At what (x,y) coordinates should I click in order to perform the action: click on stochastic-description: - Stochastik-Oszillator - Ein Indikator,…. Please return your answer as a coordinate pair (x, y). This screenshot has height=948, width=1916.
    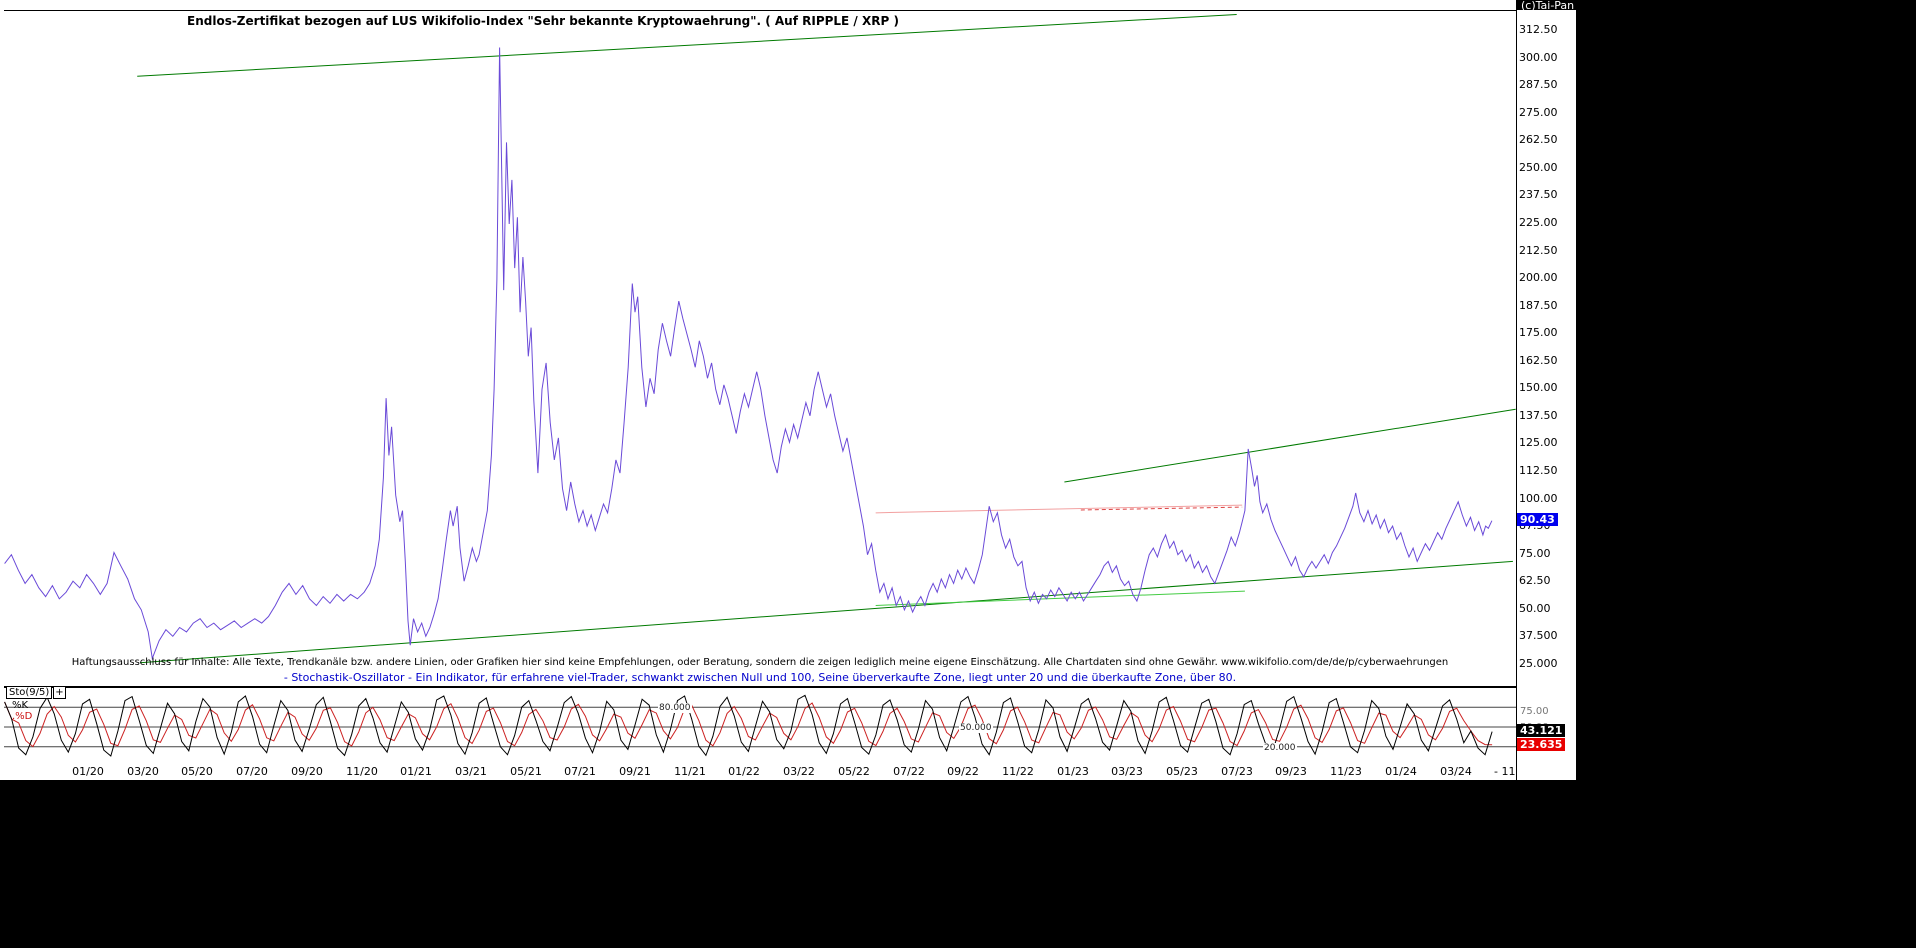
    Looking at the image, I should click on (760, 677).